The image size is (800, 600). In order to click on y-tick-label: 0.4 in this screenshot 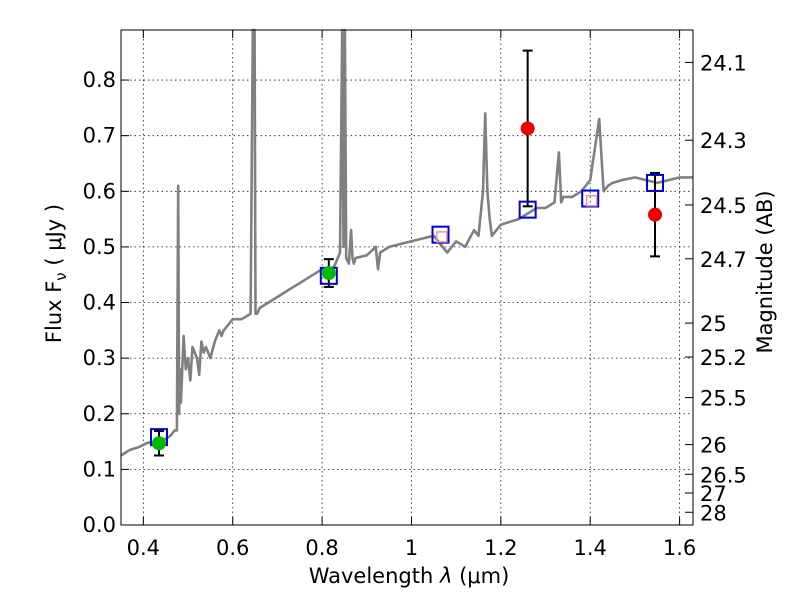, I will do `click(99, 303)`.